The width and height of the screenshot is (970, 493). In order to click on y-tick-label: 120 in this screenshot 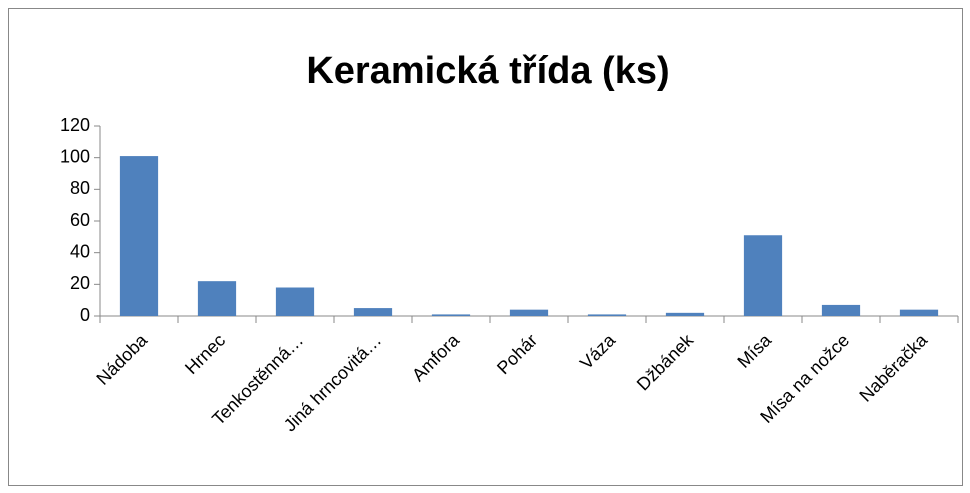, I will do `click(75, 125)`.